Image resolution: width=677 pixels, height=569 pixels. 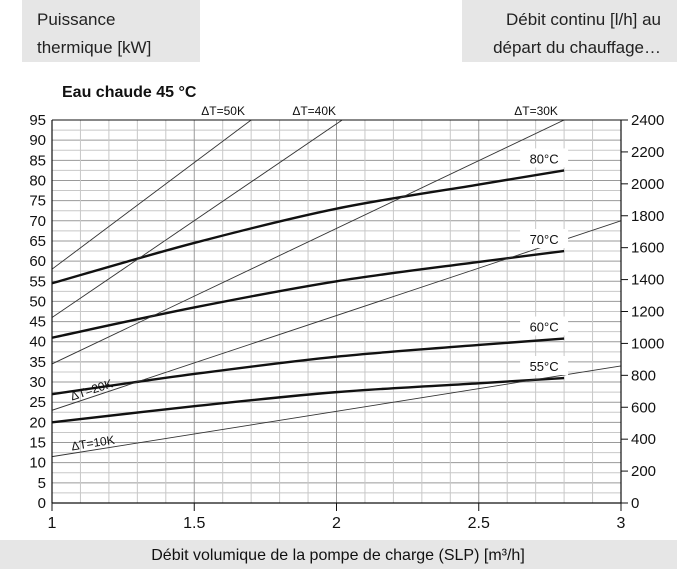 I want to click on y-tick-label: 70, so click(x=37, y=221).